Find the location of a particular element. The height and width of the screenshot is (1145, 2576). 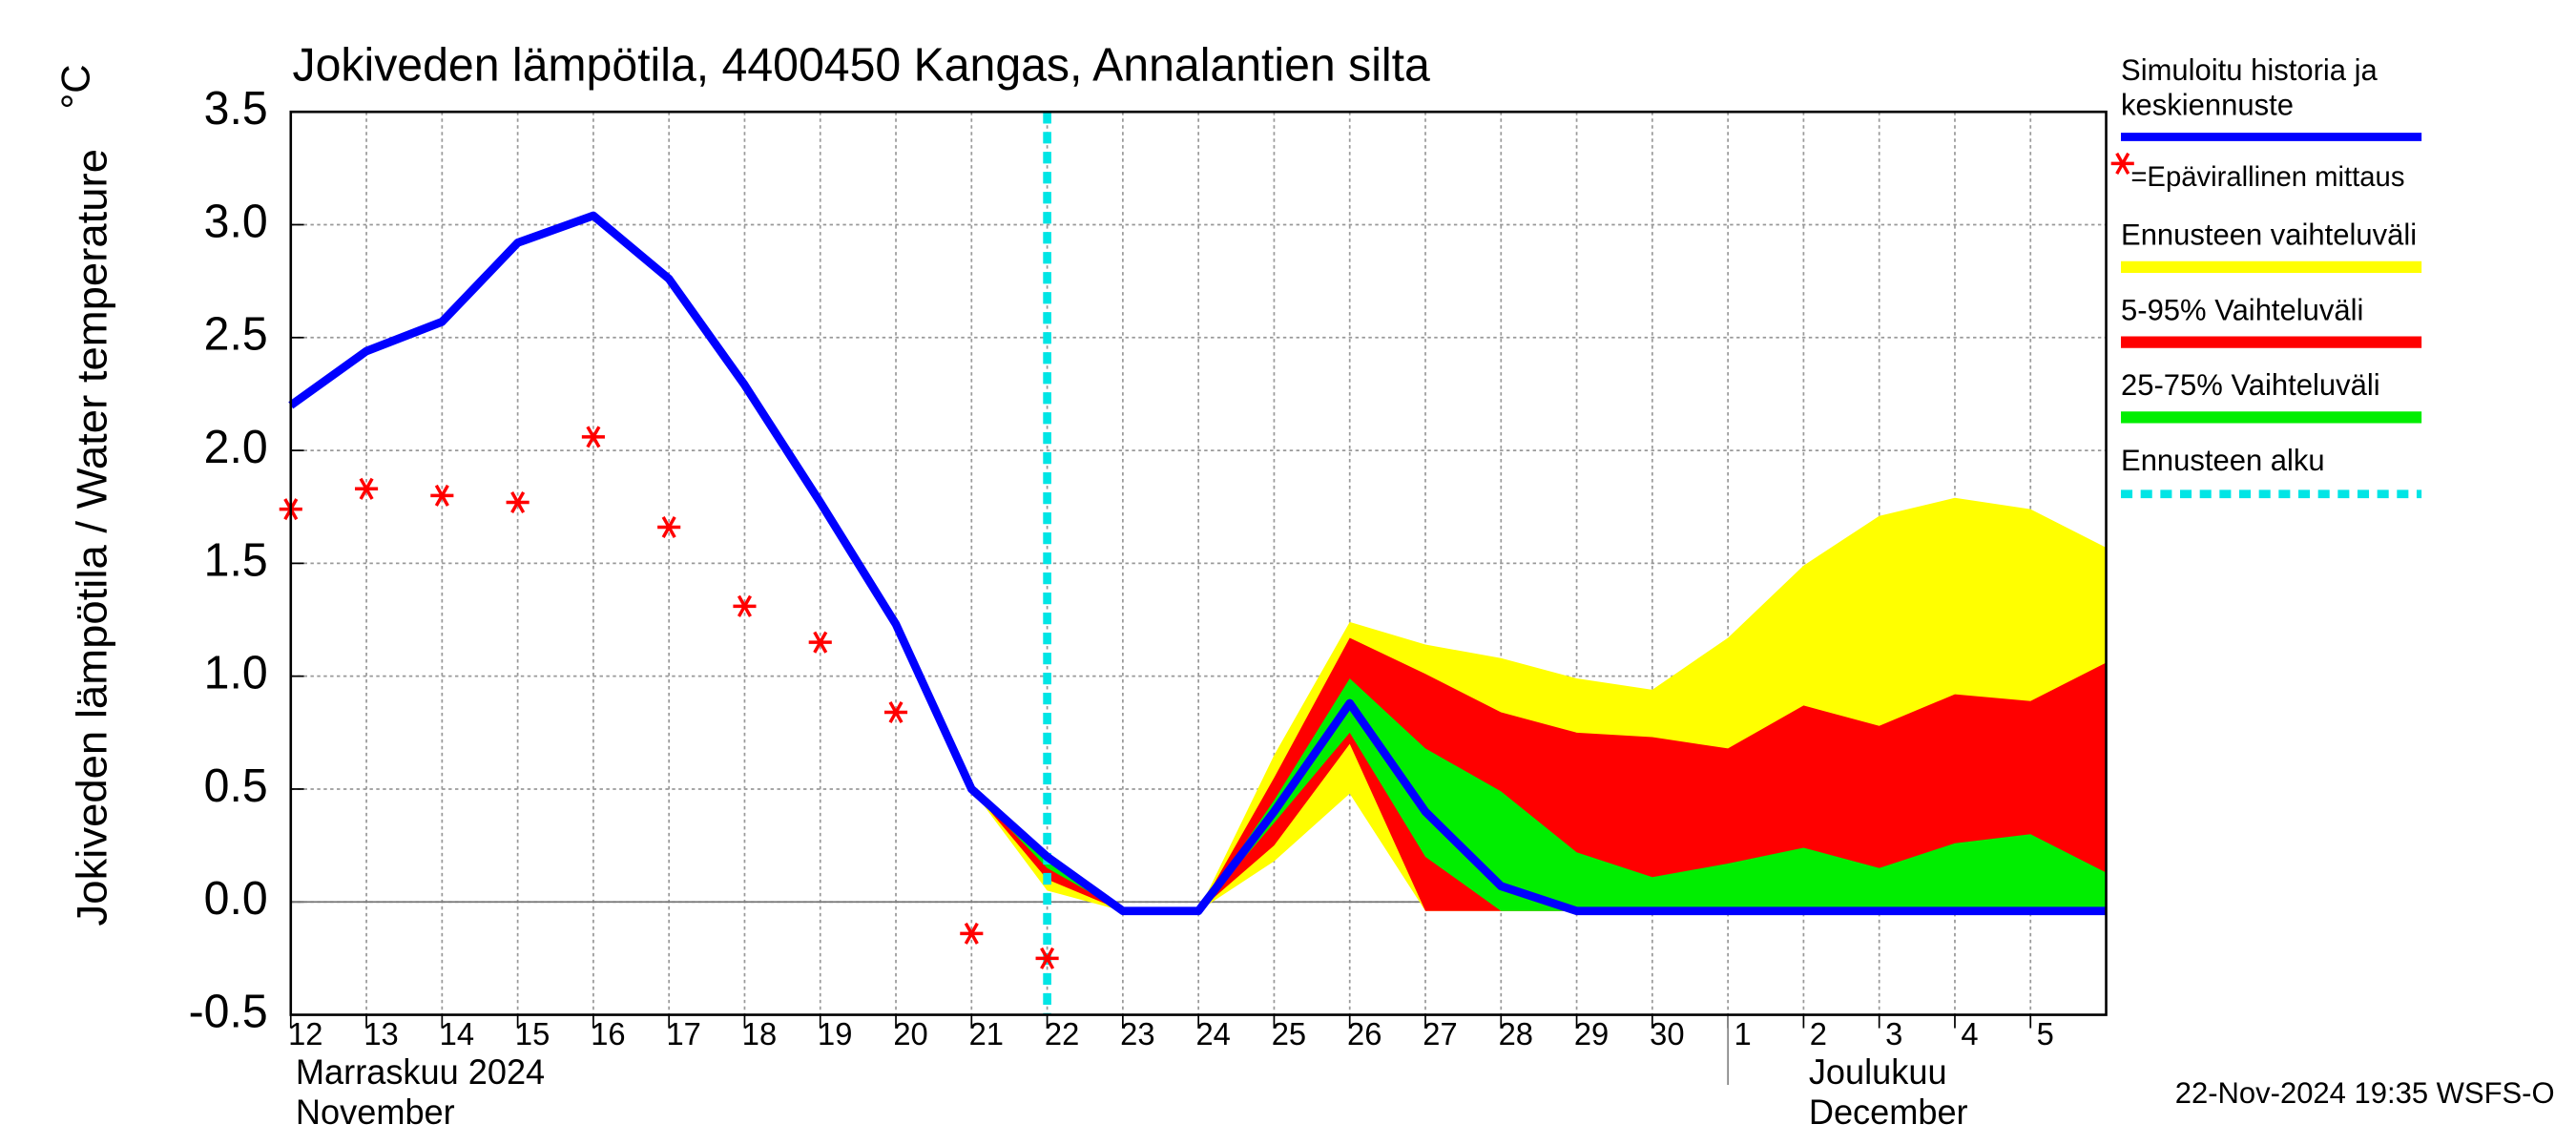

legend-label: Simuloitu historia ja keskiennuste is located at coordinates (2249, 87).